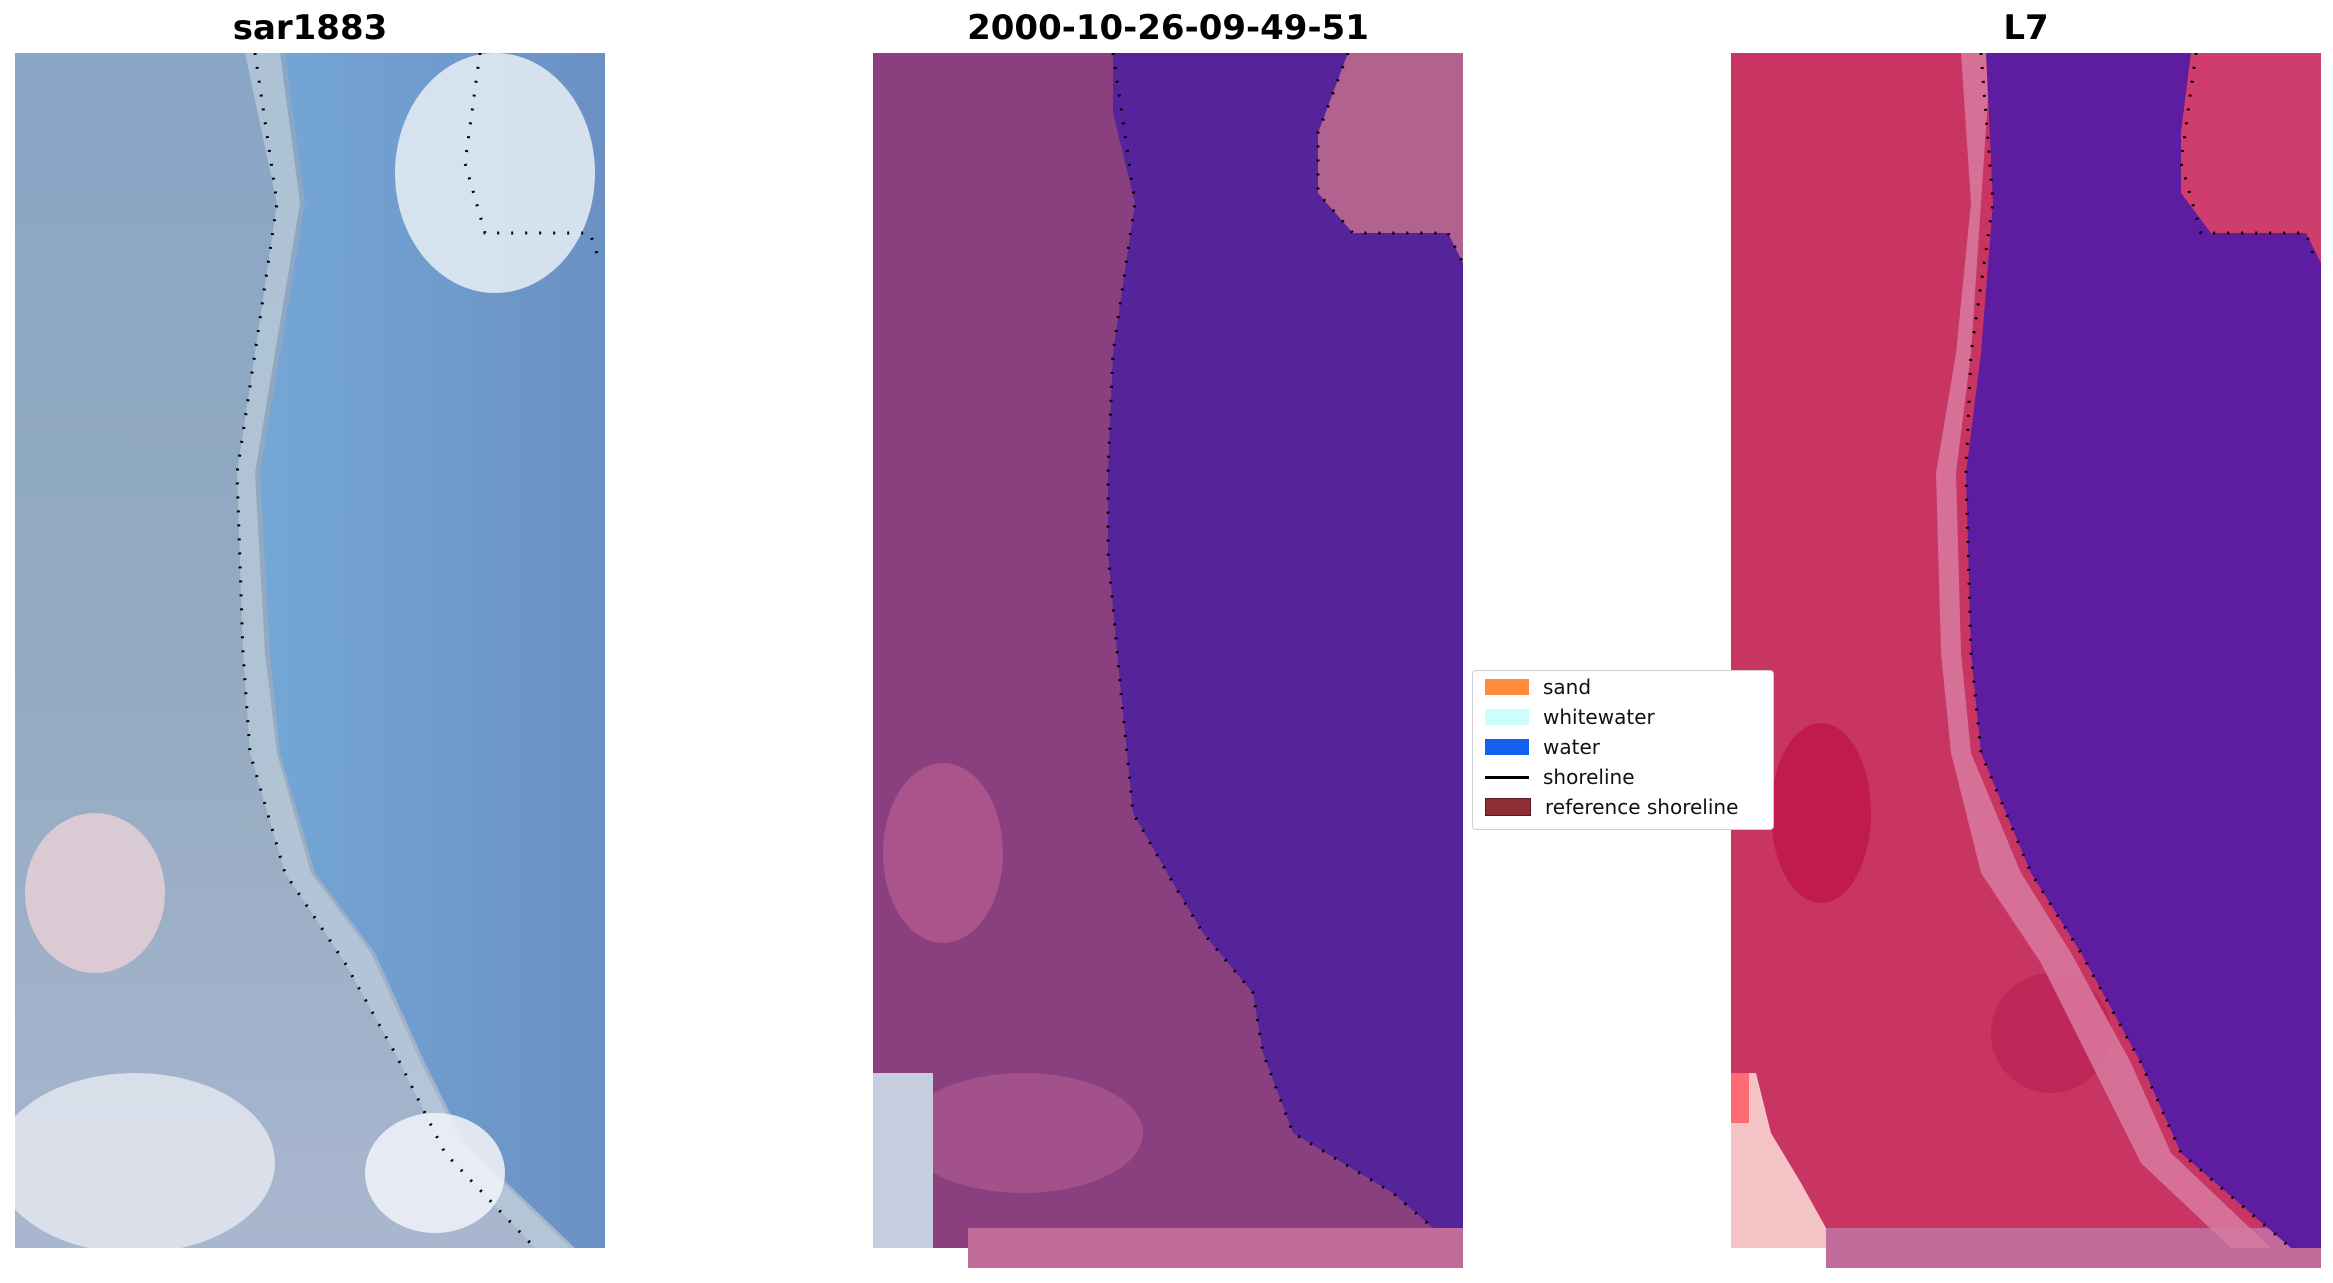 The image size is (2333, 1283). I want to click on l7-sw-bright, so click(1778, 1160).